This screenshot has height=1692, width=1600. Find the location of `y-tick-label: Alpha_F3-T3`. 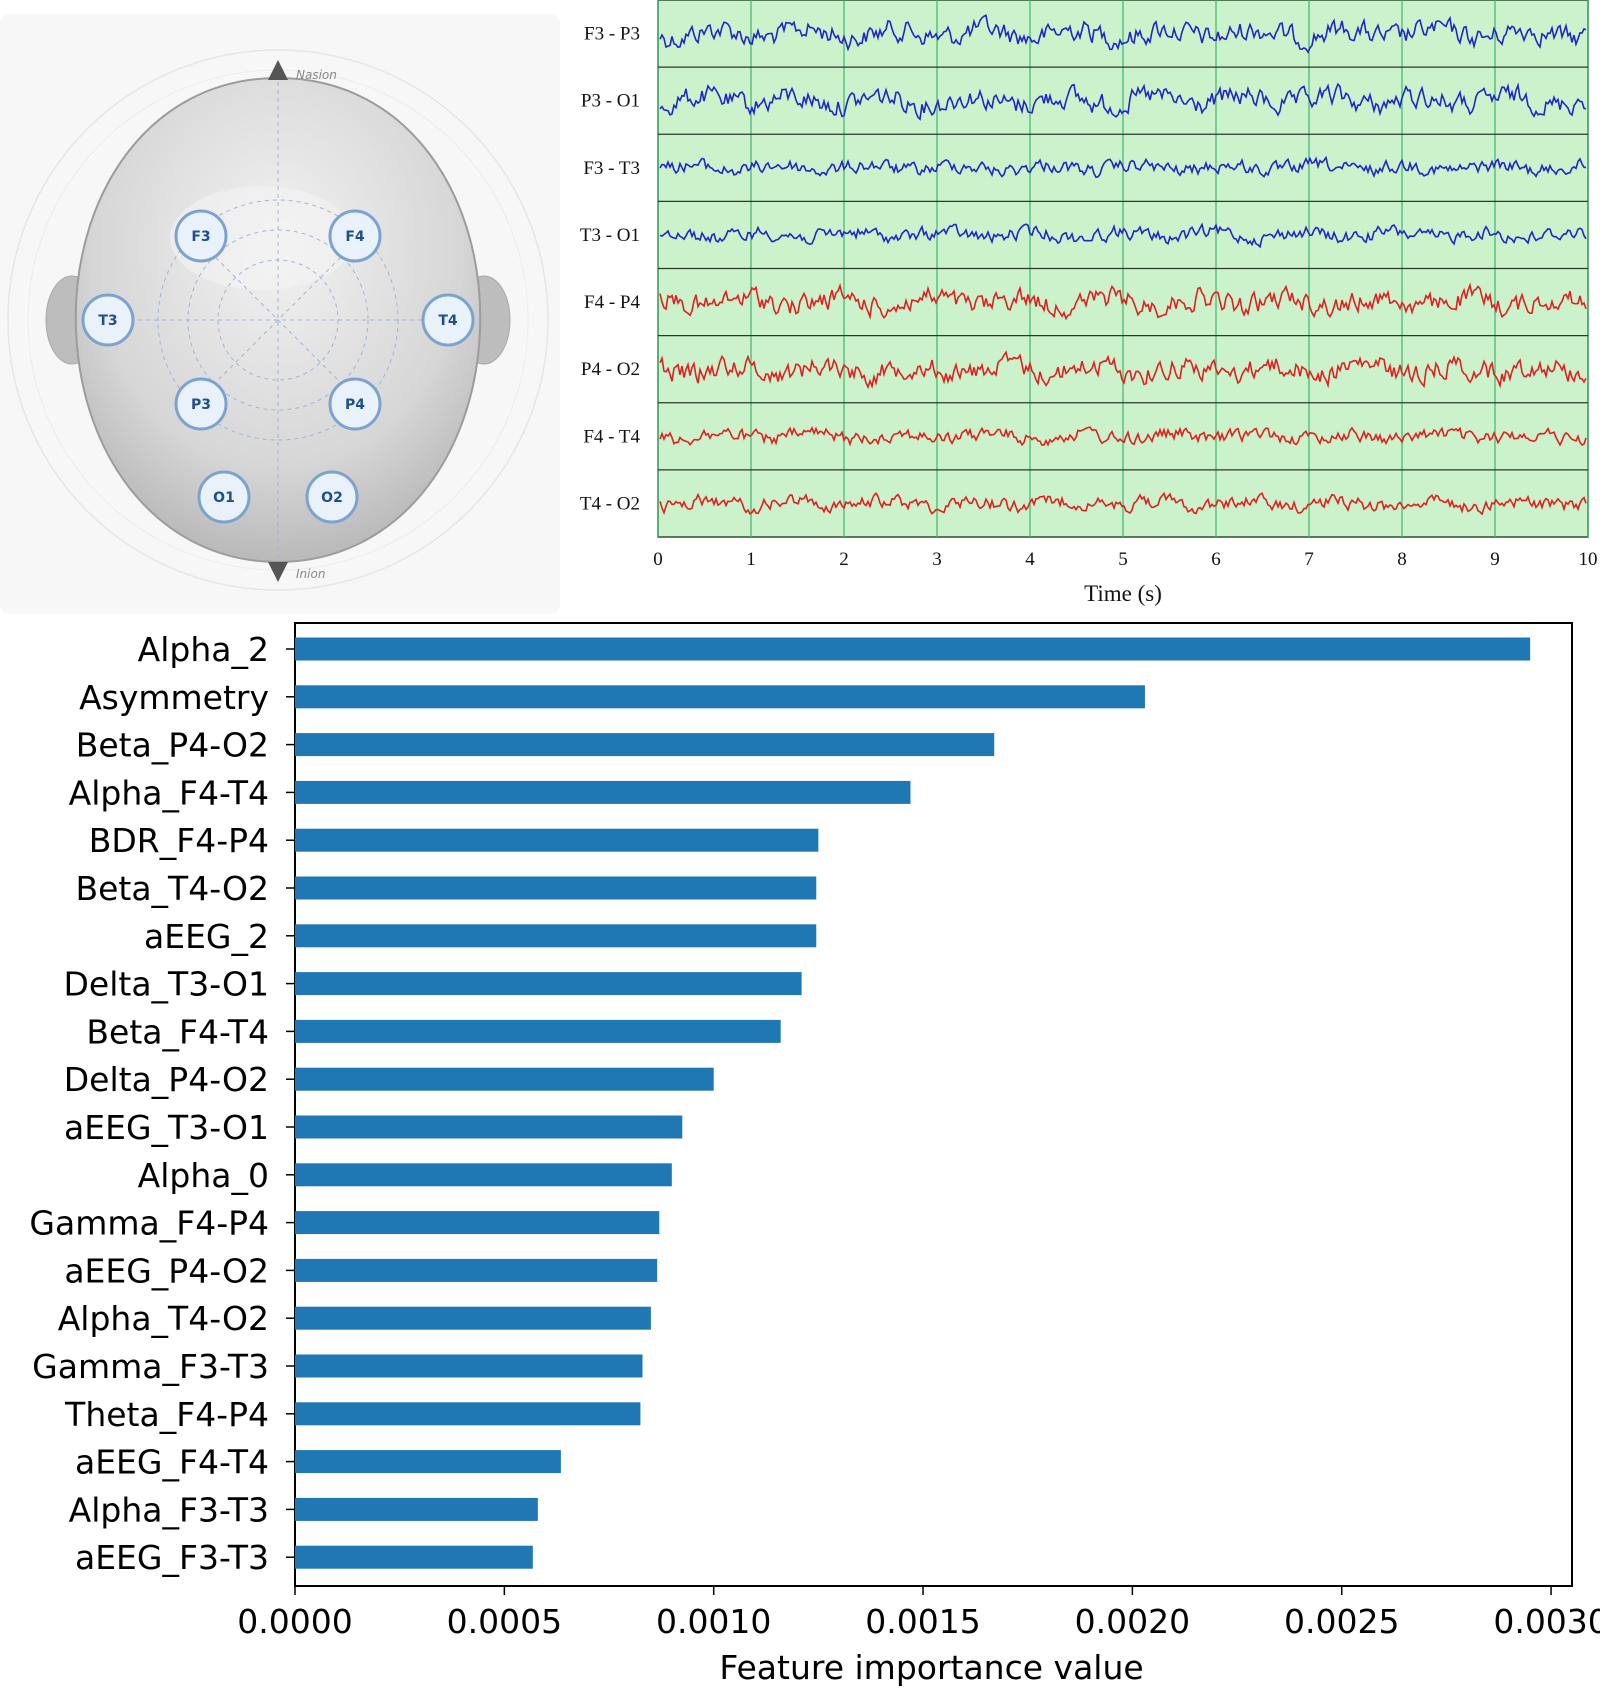

y-tick-label: Alpha_F3-T3 is located at coordinates (169, 1509).